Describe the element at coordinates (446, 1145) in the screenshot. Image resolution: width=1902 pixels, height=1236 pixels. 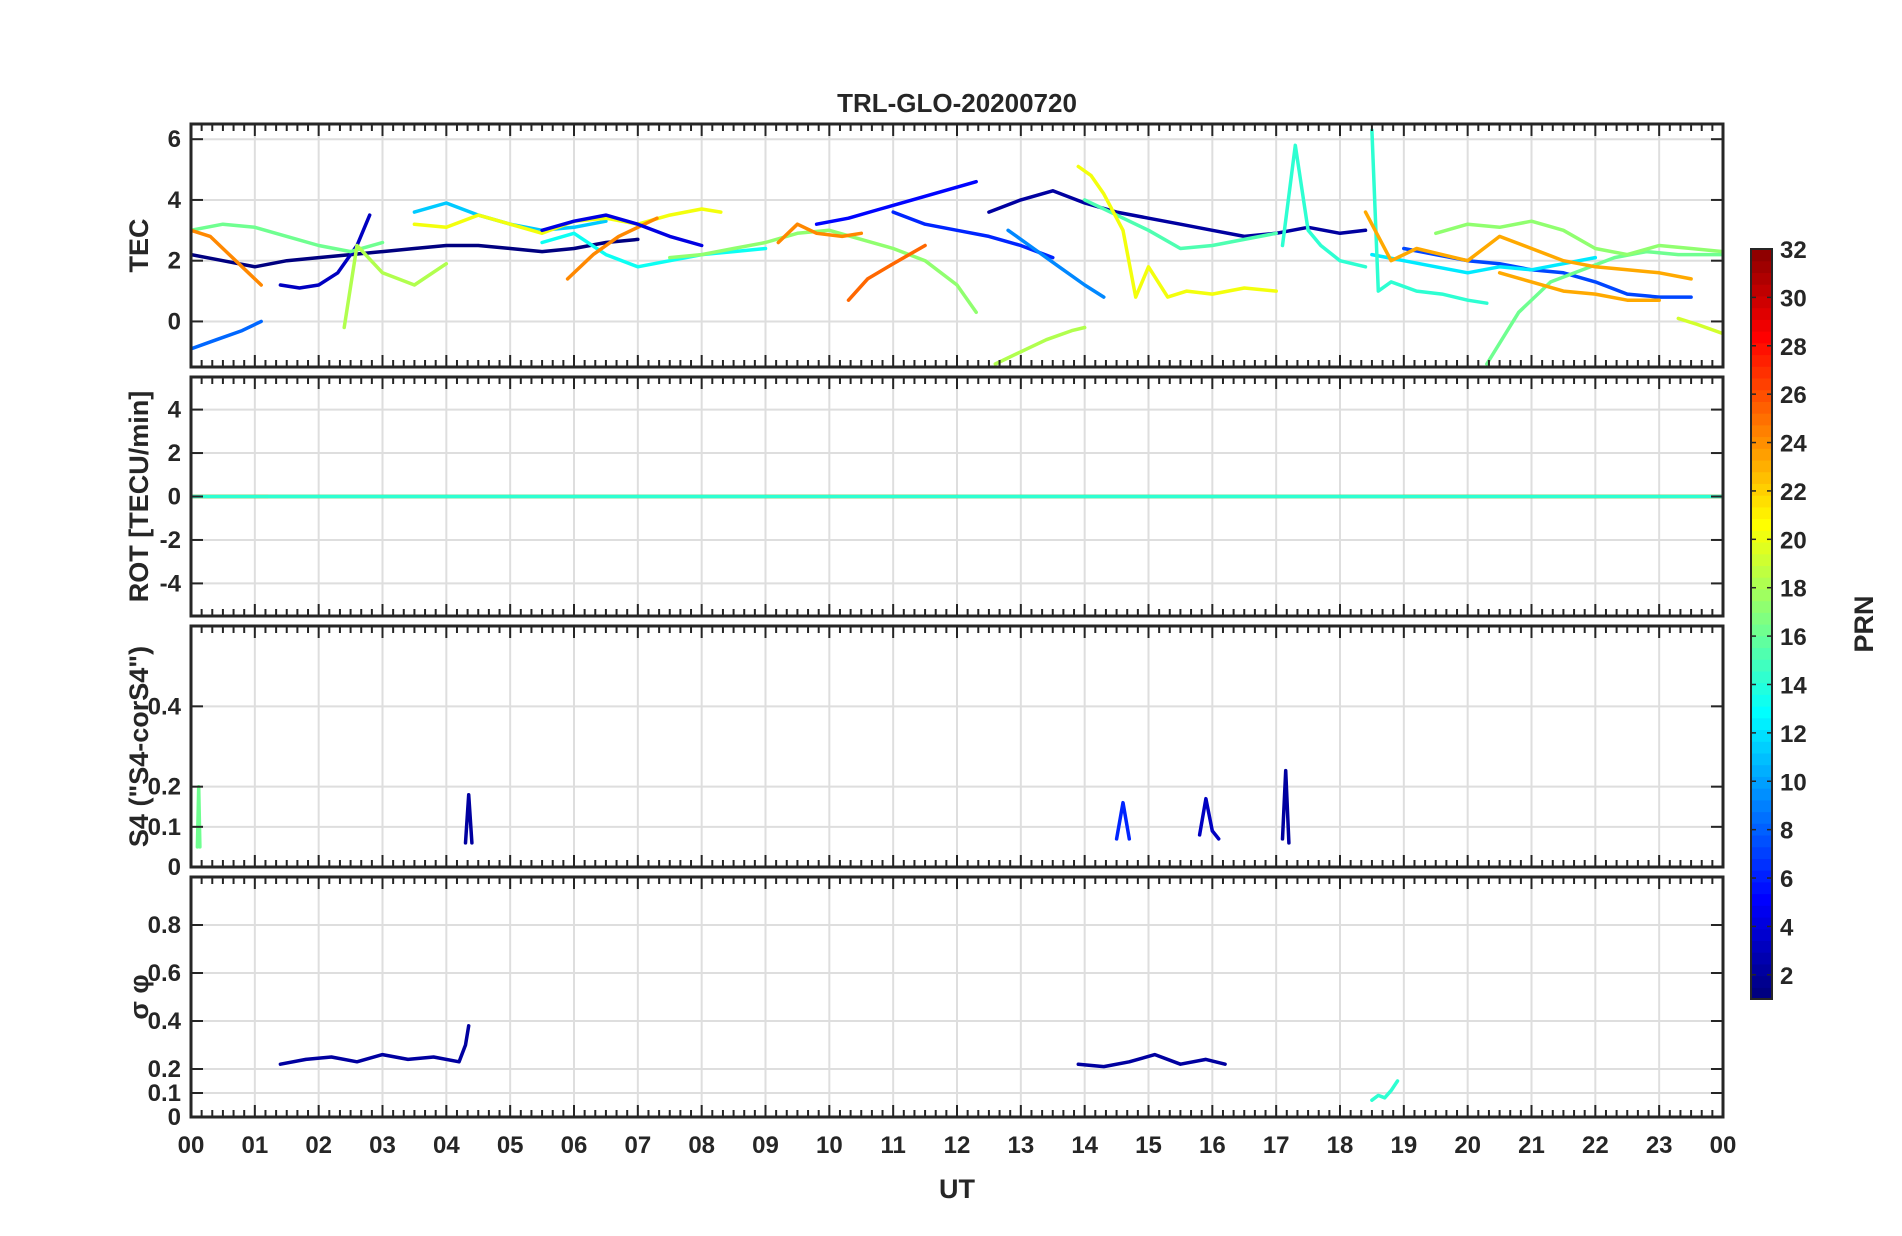
I see `x-tick-label: 04` at that location.